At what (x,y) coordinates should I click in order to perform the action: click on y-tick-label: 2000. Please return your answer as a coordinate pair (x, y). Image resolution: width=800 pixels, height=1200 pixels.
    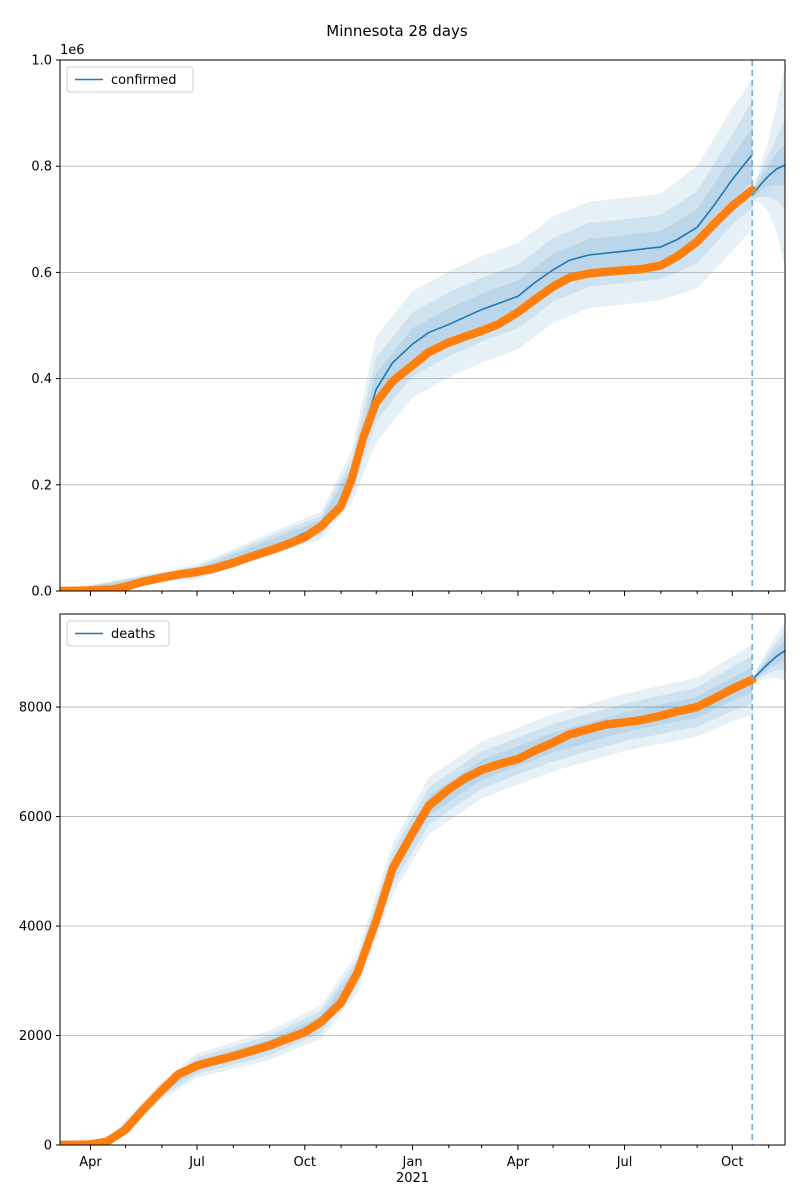
    Looking at the image, I should click on (35, 1036).